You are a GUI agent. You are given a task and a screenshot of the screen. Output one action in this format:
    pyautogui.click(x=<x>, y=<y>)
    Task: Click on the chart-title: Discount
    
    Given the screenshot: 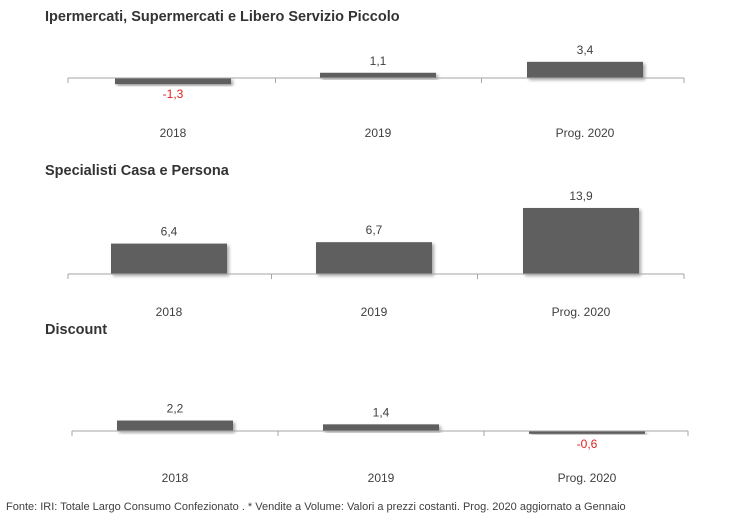 What is the action you would take?
    pyautogui.click(x=76, y=330)
    